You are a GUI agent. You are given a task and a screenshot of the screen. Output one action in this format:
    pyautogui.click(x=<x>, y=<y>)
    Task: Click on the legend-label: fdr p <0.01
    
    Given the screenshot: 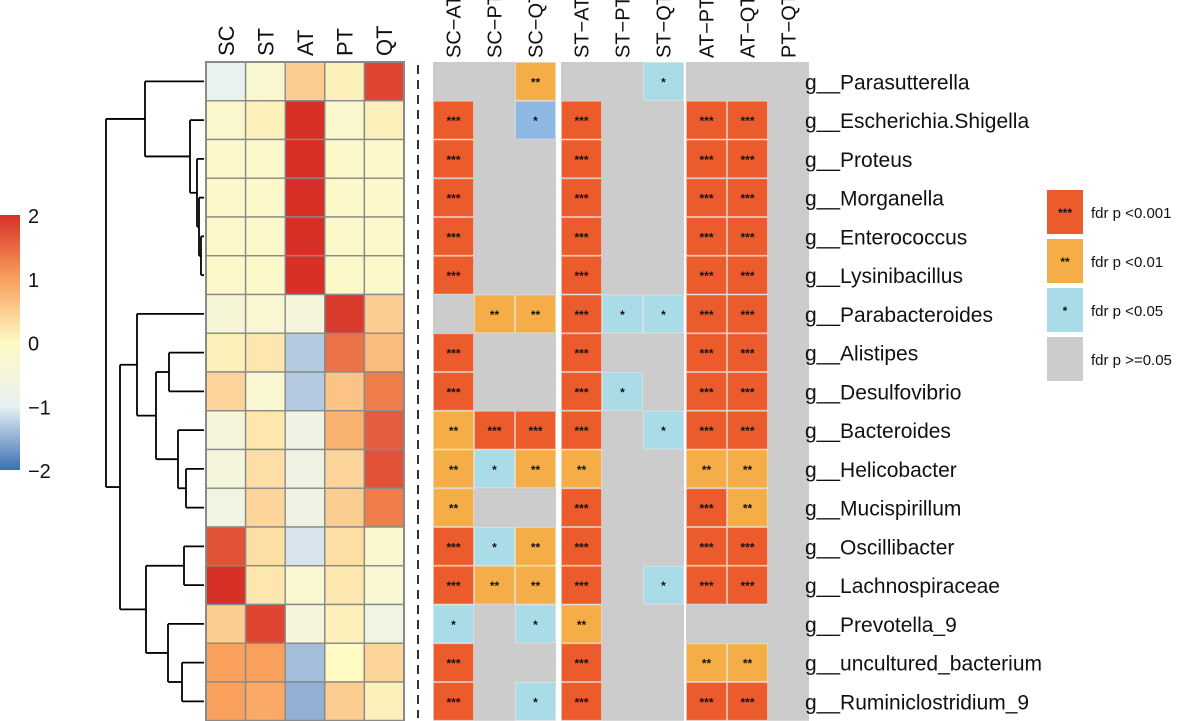 What is the action you would take?
    pyautogui.click(x=1127, y=262)
    